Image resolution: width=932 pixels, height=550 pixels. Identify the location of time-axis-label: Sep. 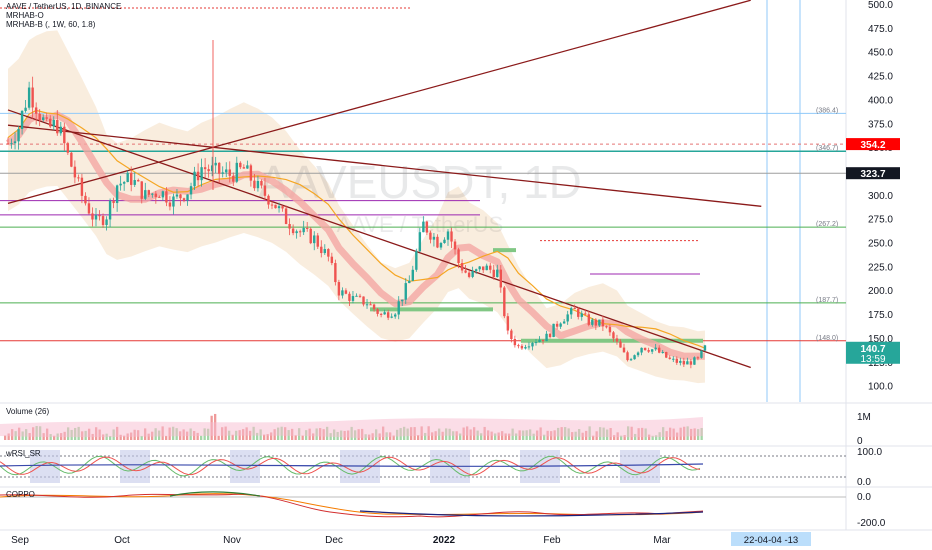
(20, 540).